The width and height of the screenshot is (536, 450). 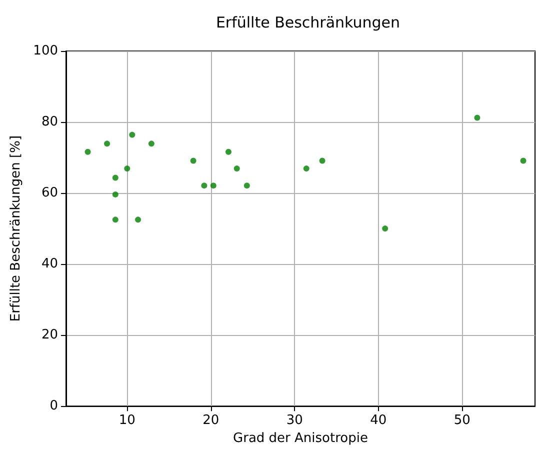 What do you see at coordinates (462, 420) in the screenshot?
I see `x-tick-label: 50` at bounding box center [462, 420].